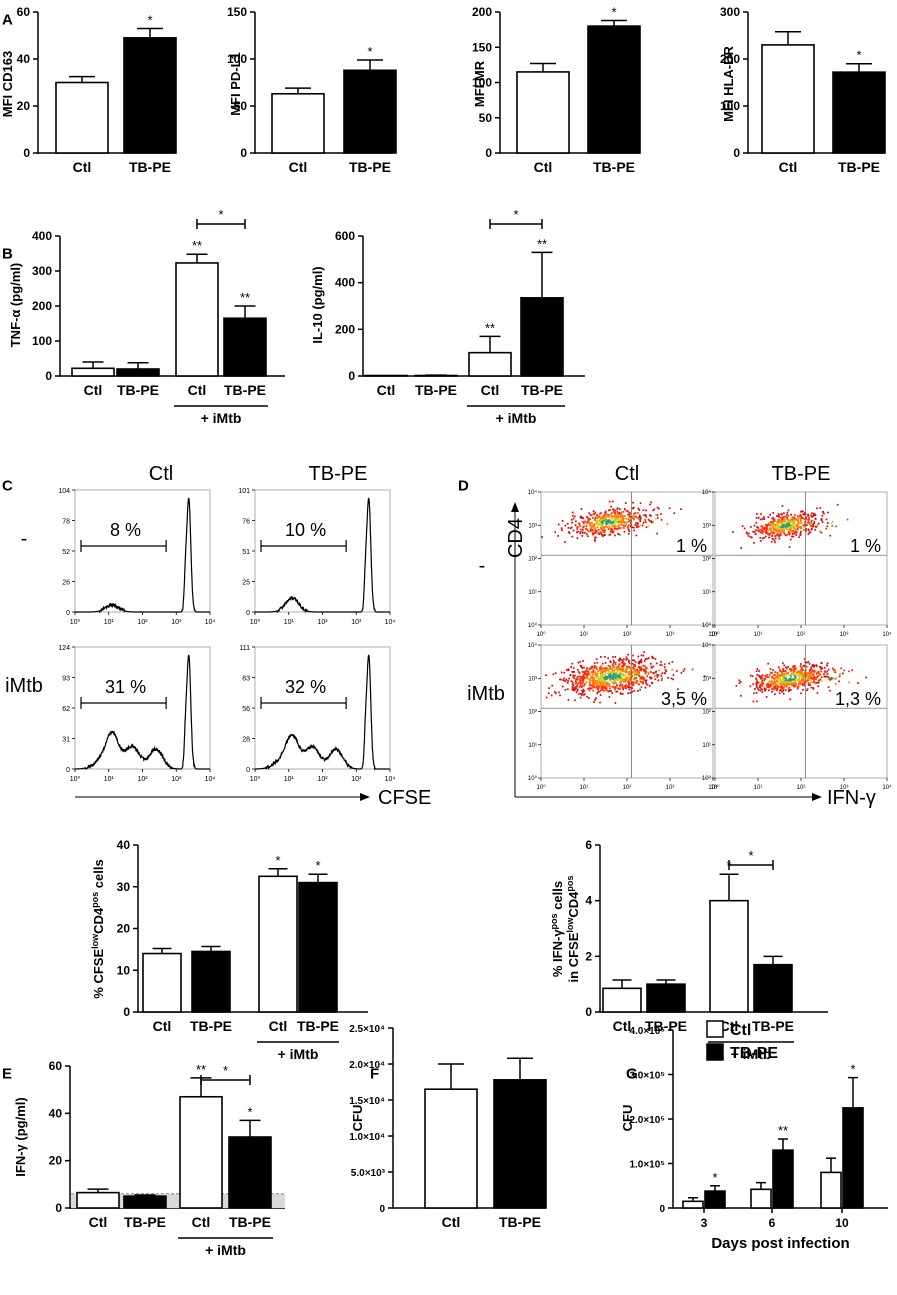 The height and width of the screenshot is (1295, 897). I want to click on bracket-significance: *, so click(515, 214).